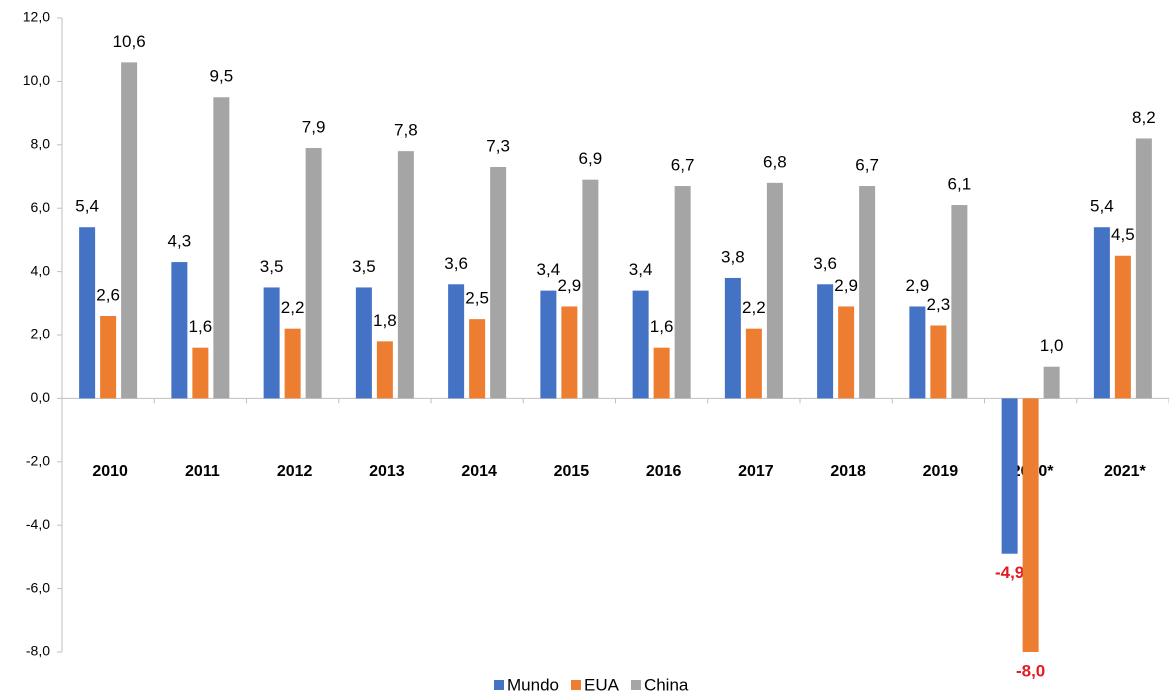  I want to click on y-tick-label: 6,0, so click(41, 207).